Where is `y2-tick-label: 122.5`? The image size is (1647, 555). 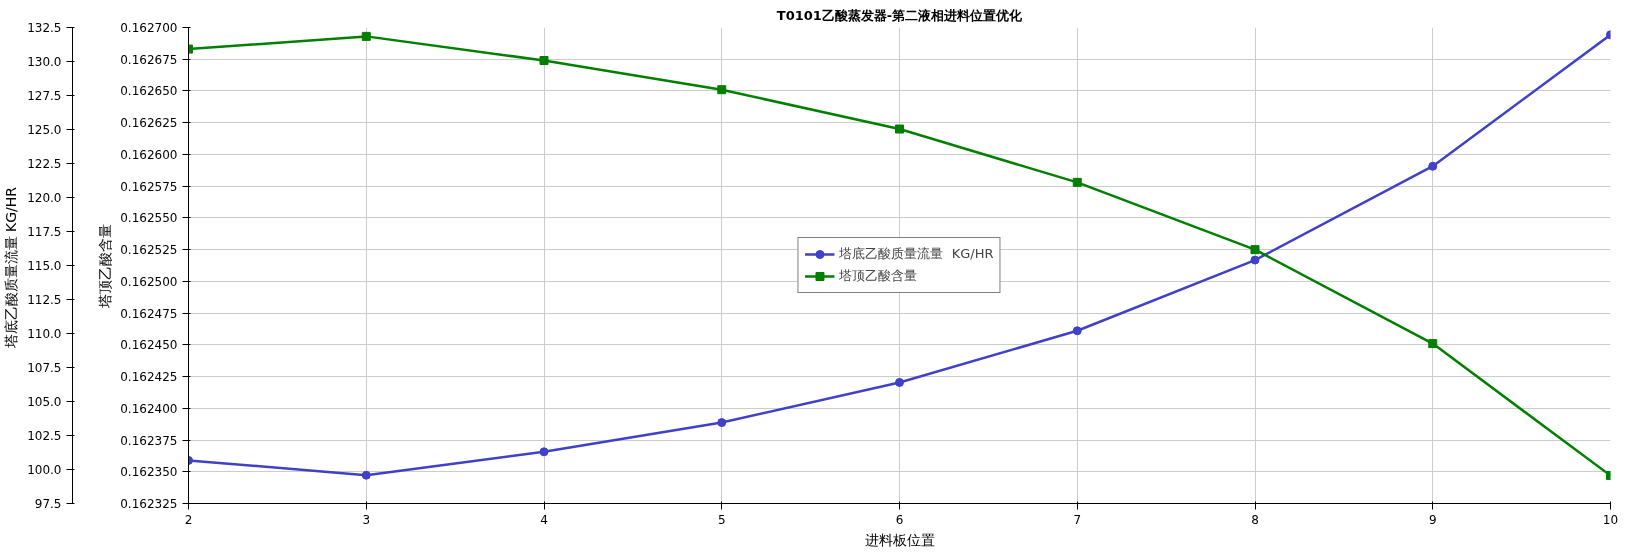
y2-tick-label: 122.5 is located at coordinates (44, 164).